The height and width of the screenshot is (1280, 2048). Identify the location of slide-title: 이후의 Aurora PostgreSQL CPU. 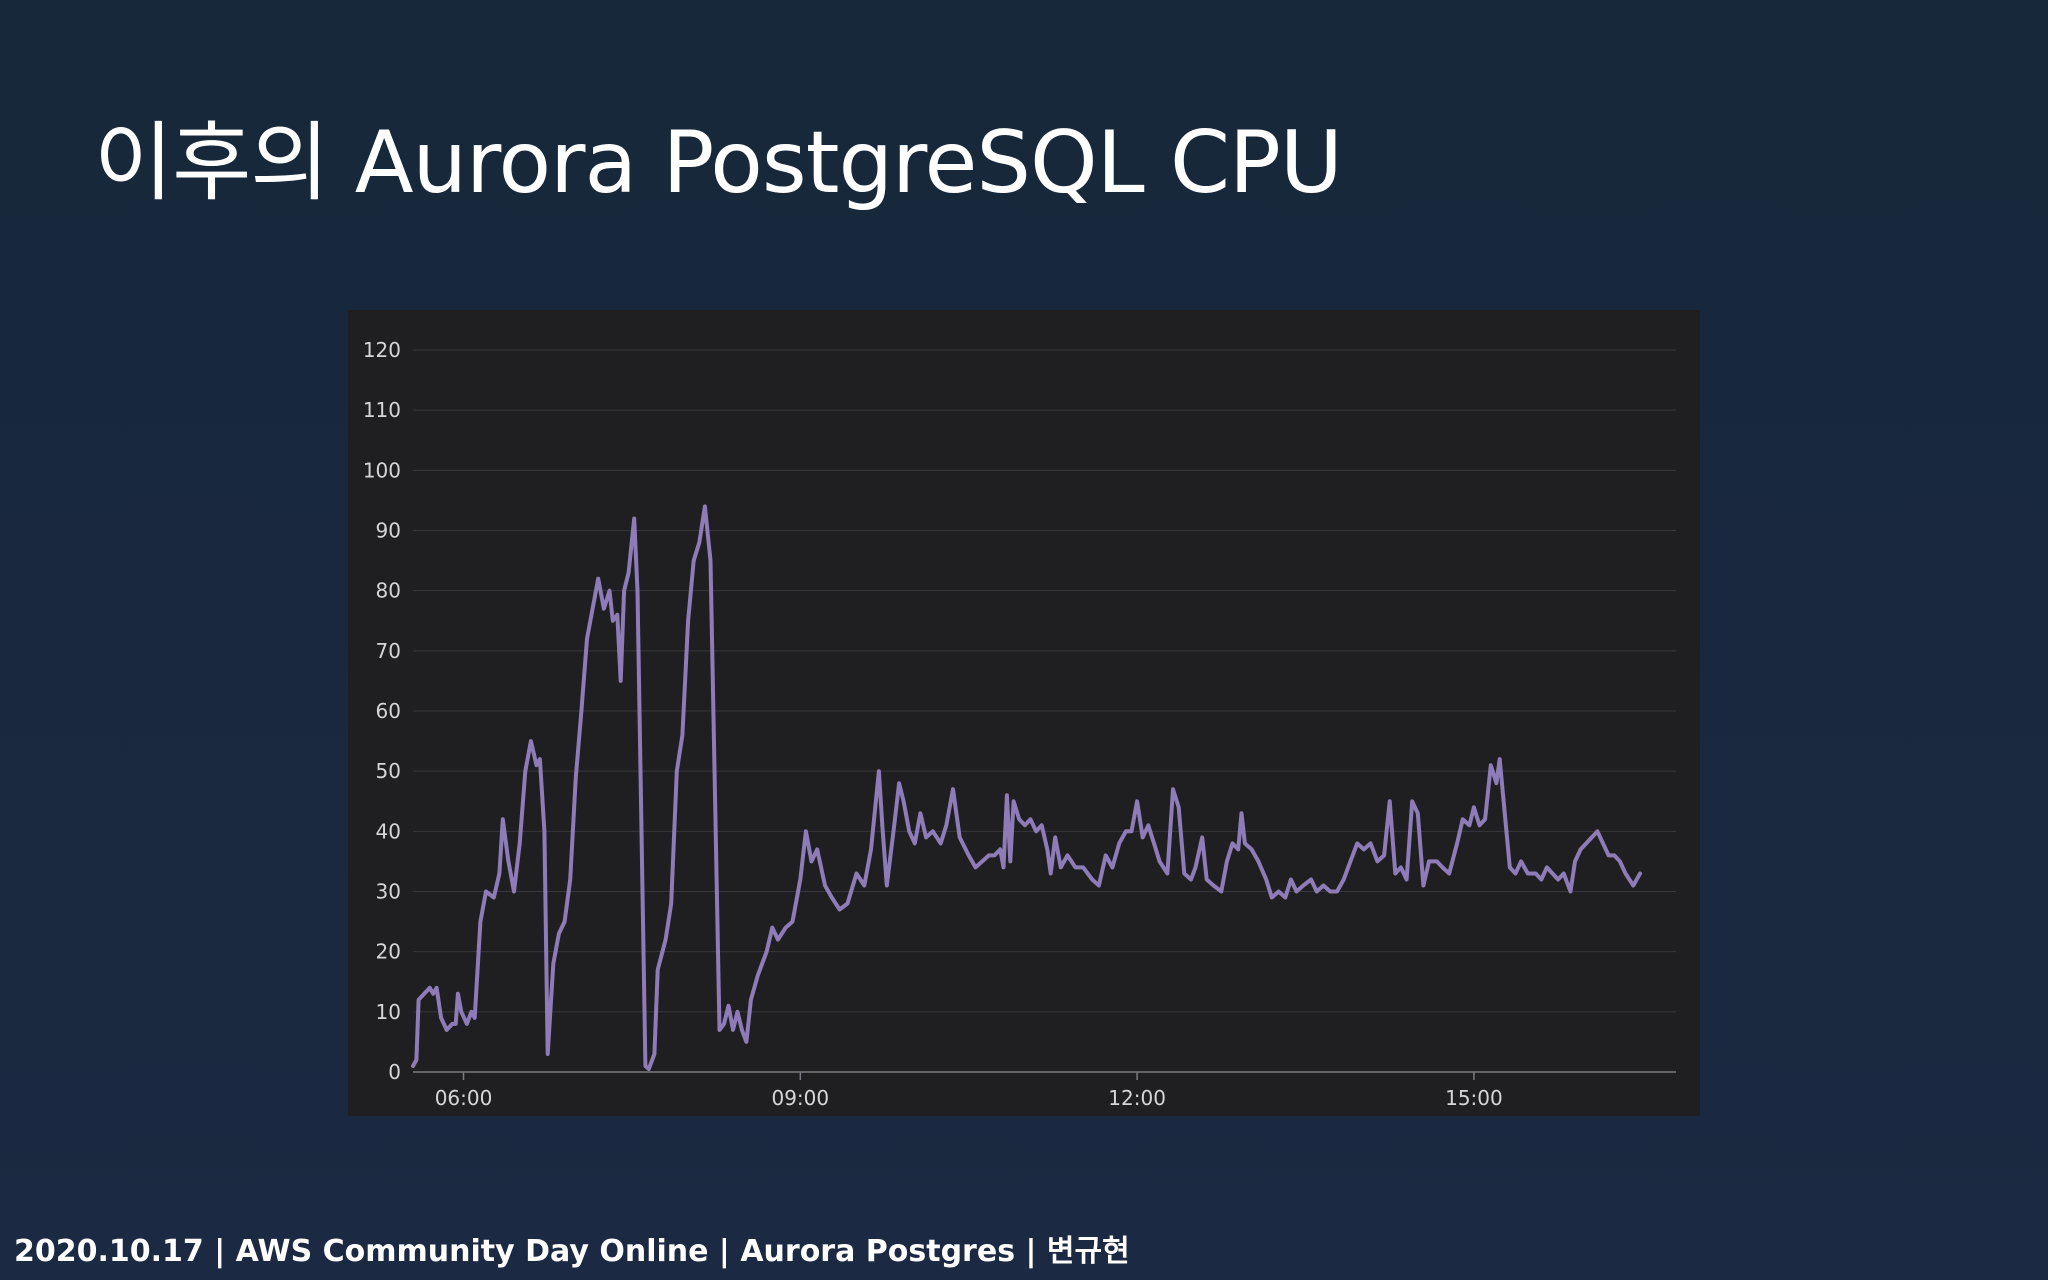
(718, 163).